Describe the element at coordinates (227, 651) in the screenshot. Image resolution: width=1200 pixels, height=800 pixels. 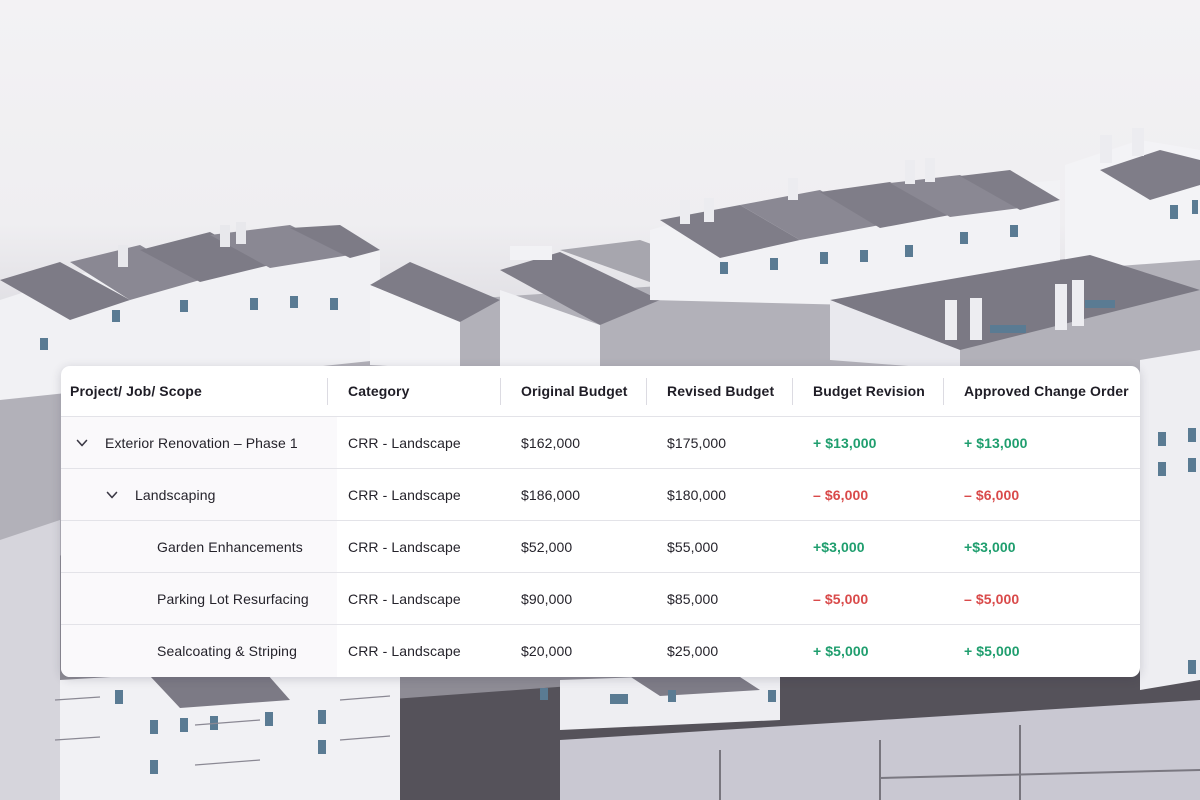
I see `scope-label: Sealcoating & Striping` at that location.